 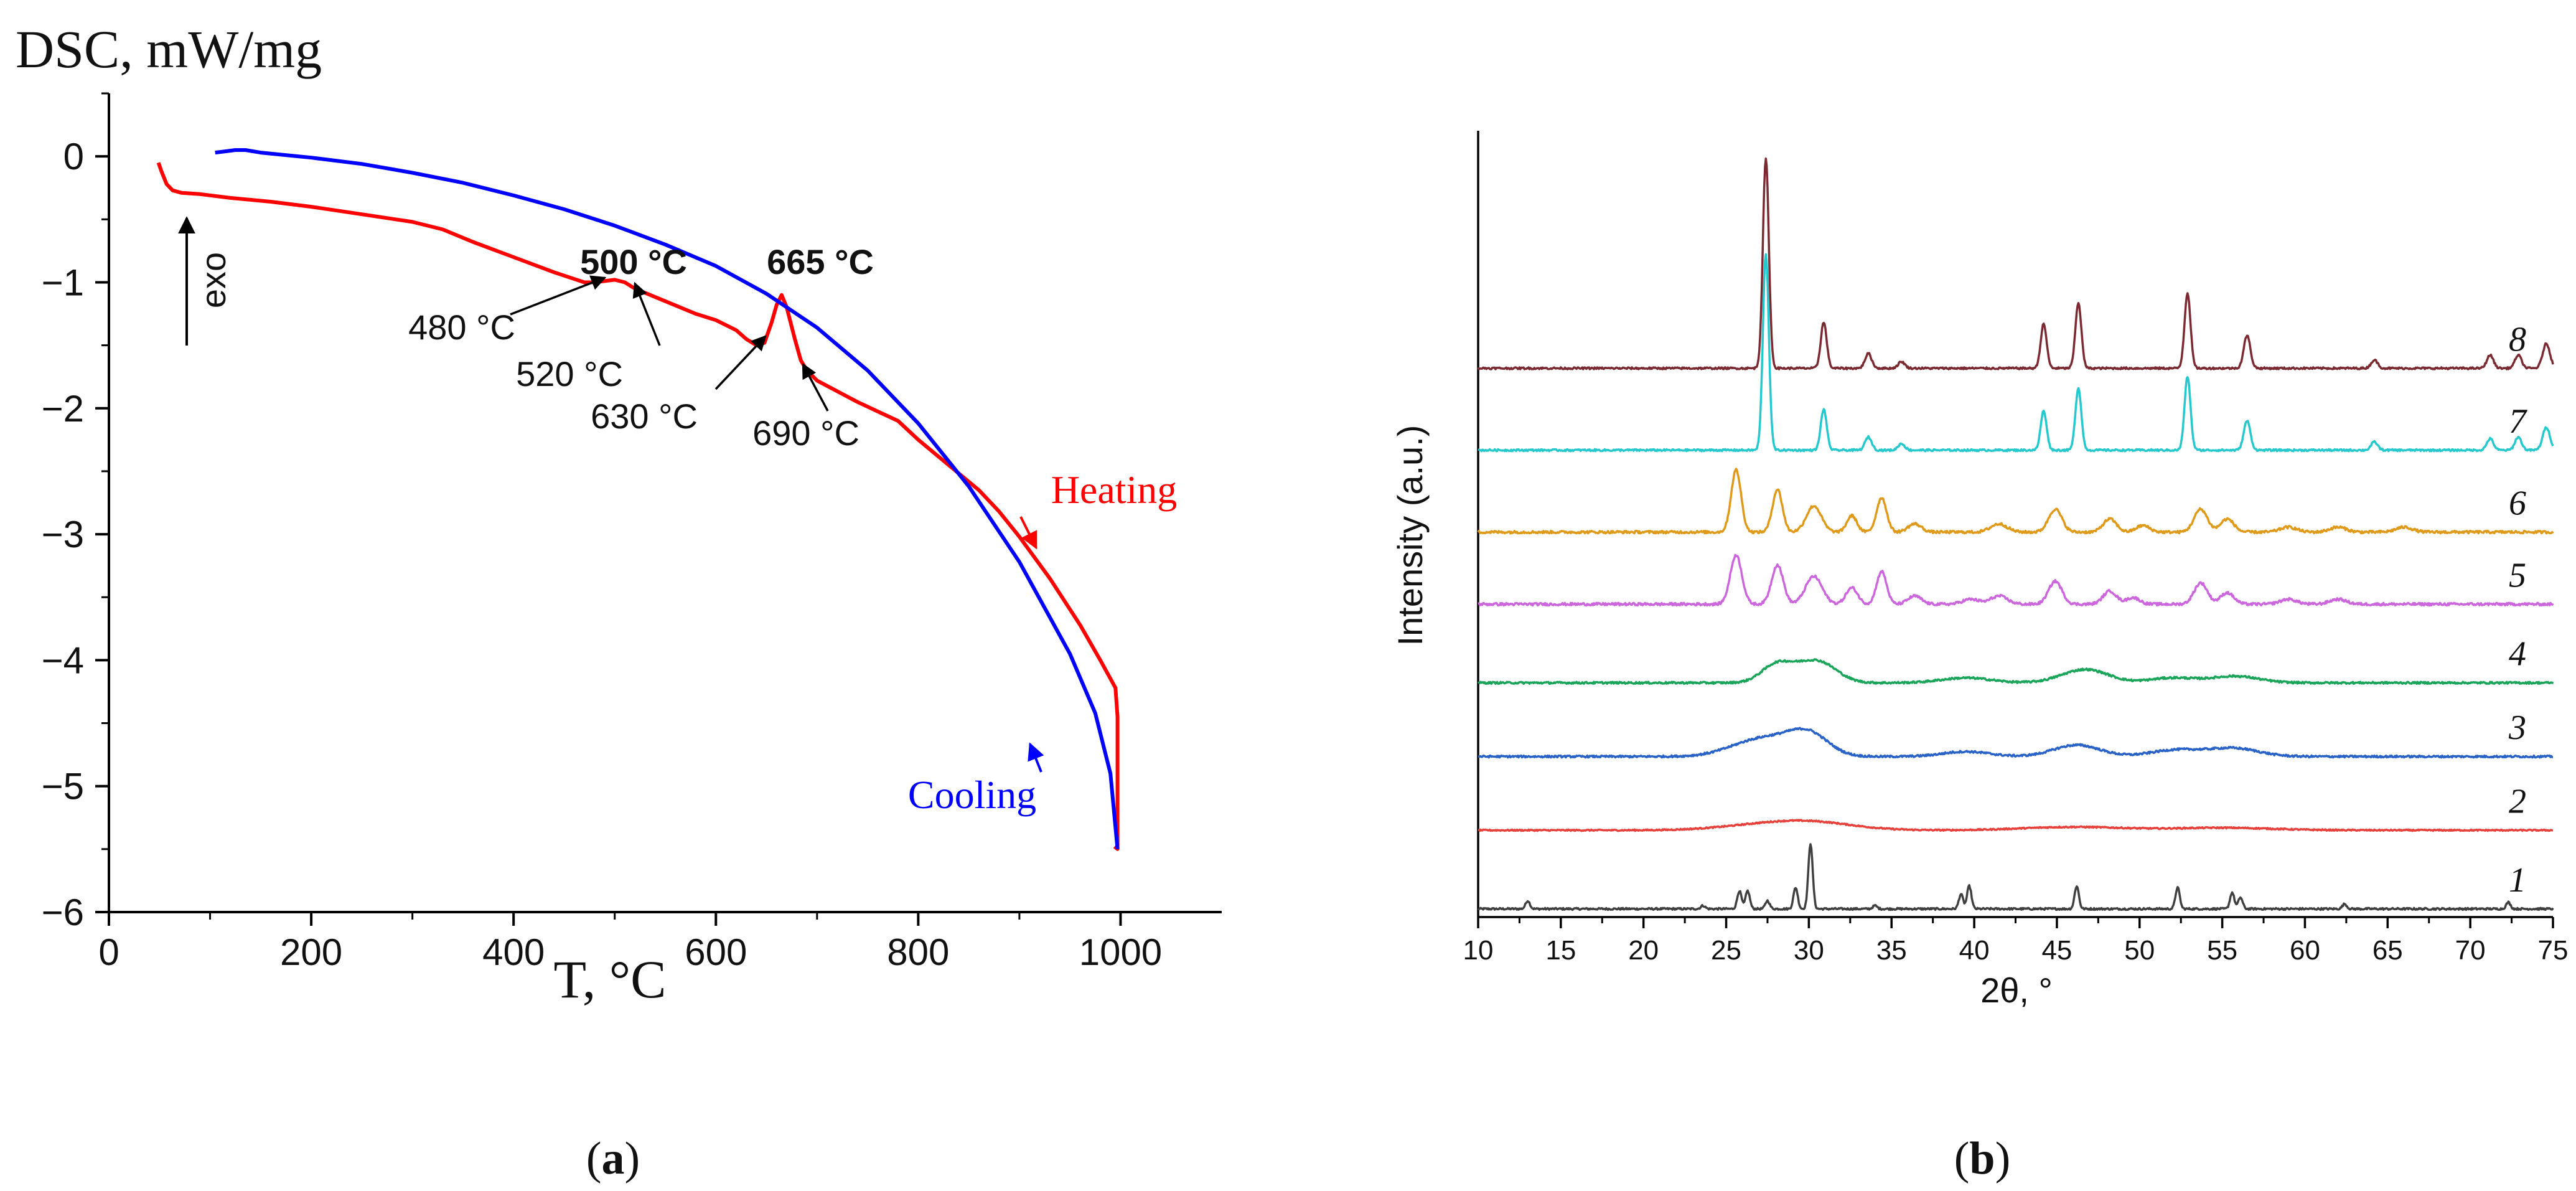 I want to click on dsc-y-tick-label: −3, so click(x=63, y=534).